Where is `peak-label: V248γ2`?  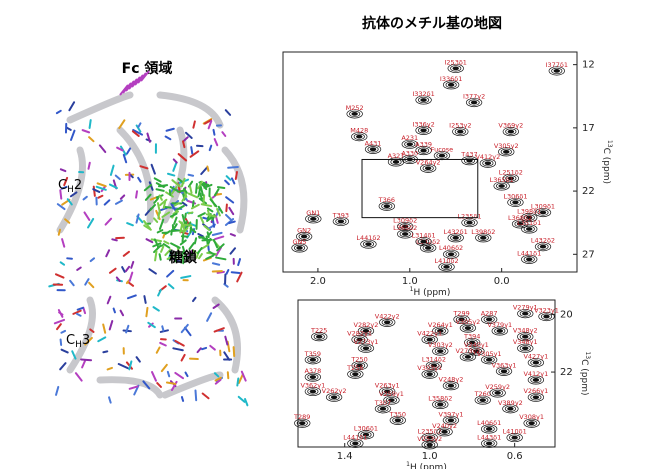 peak-label: V248γ2 is located at coordinates (451, 380).